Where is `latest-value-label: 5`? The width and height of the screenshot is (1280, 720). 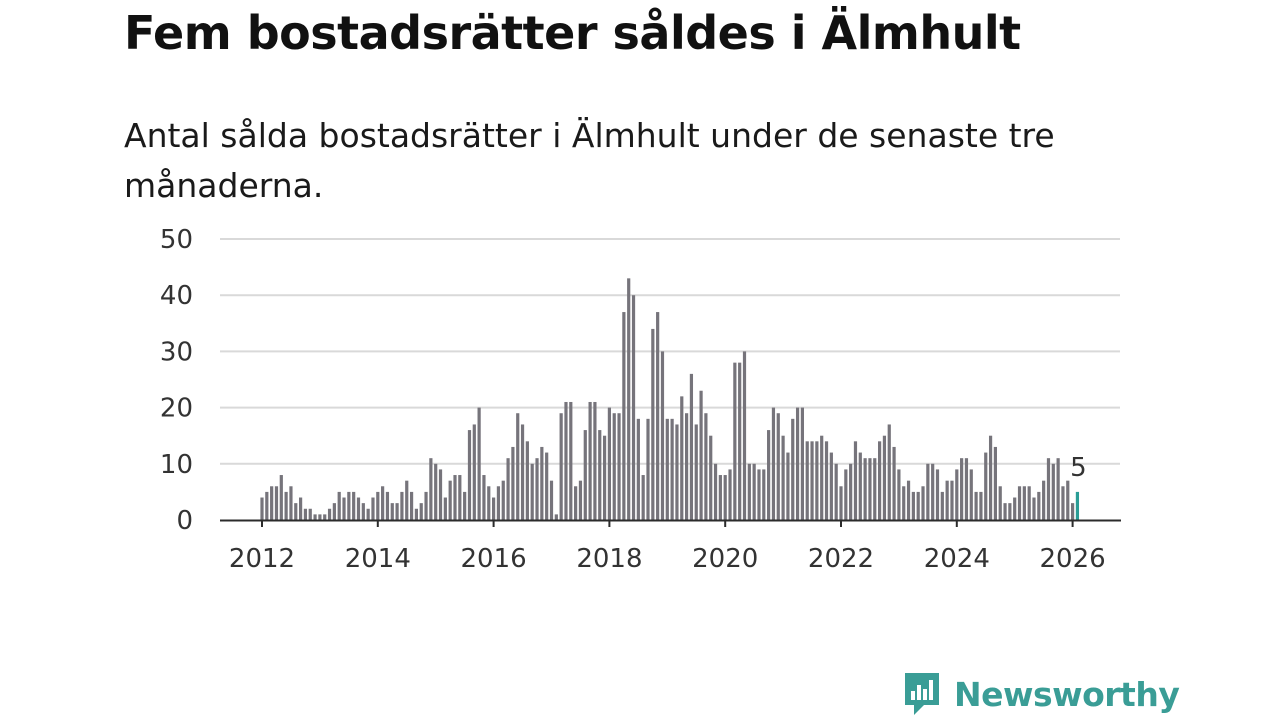 latest-value-label: 5 is located at coordinates (1078, 468).